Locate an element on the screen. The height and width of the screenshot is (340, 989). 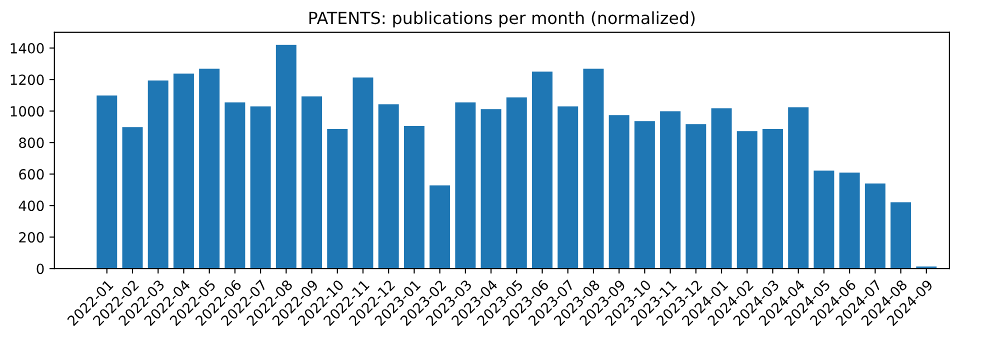
y-tick-label: 1400 is located at coordinates (27, 48).